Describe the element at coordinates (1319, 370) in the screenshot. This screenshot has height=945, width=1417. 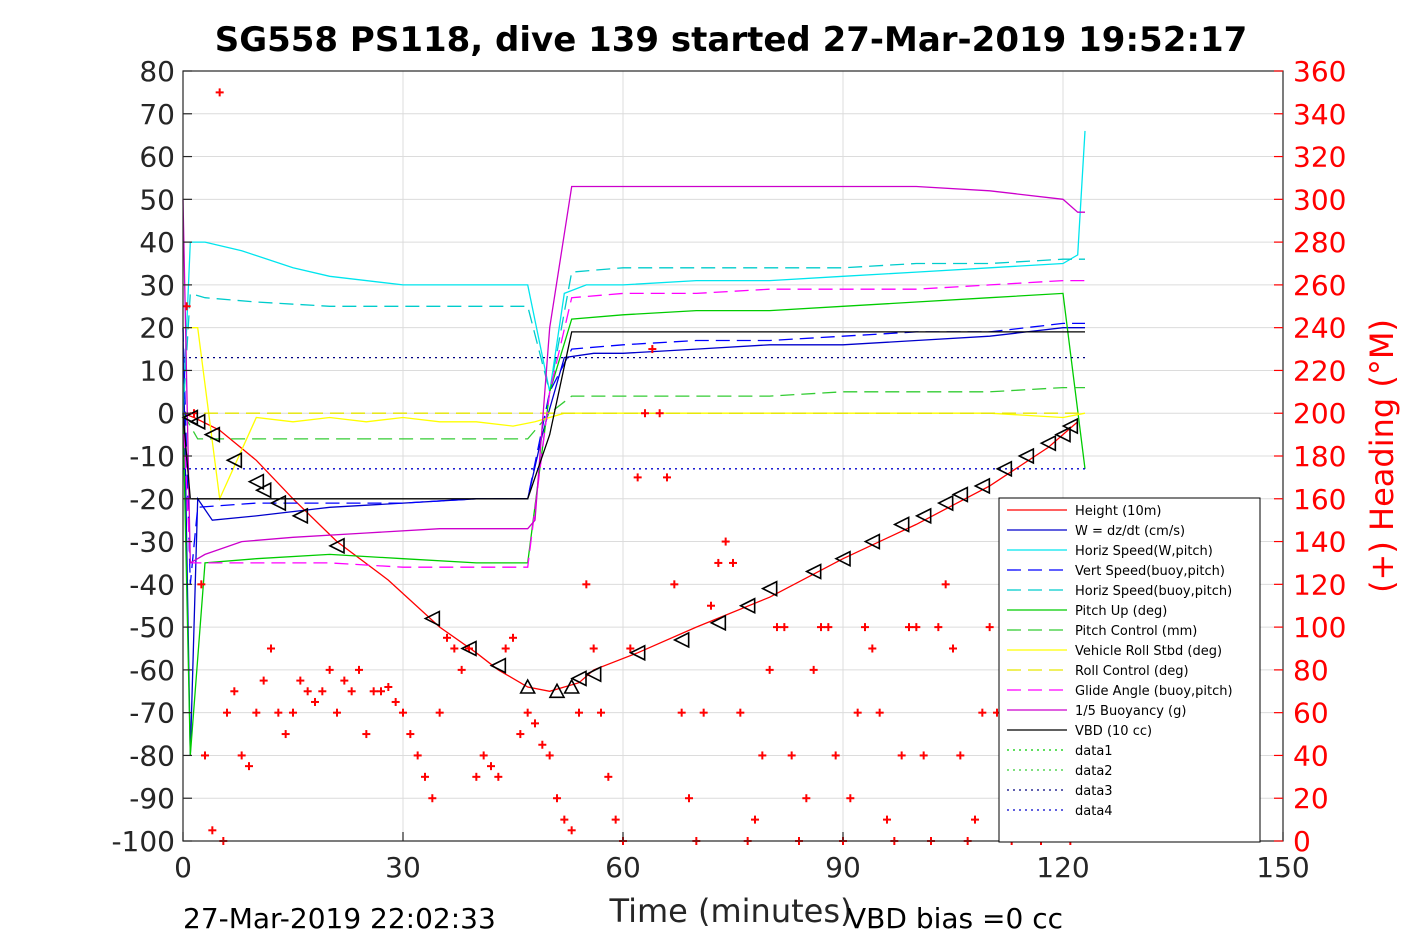
I see `y-right-tick-label-7: 220` at that location.